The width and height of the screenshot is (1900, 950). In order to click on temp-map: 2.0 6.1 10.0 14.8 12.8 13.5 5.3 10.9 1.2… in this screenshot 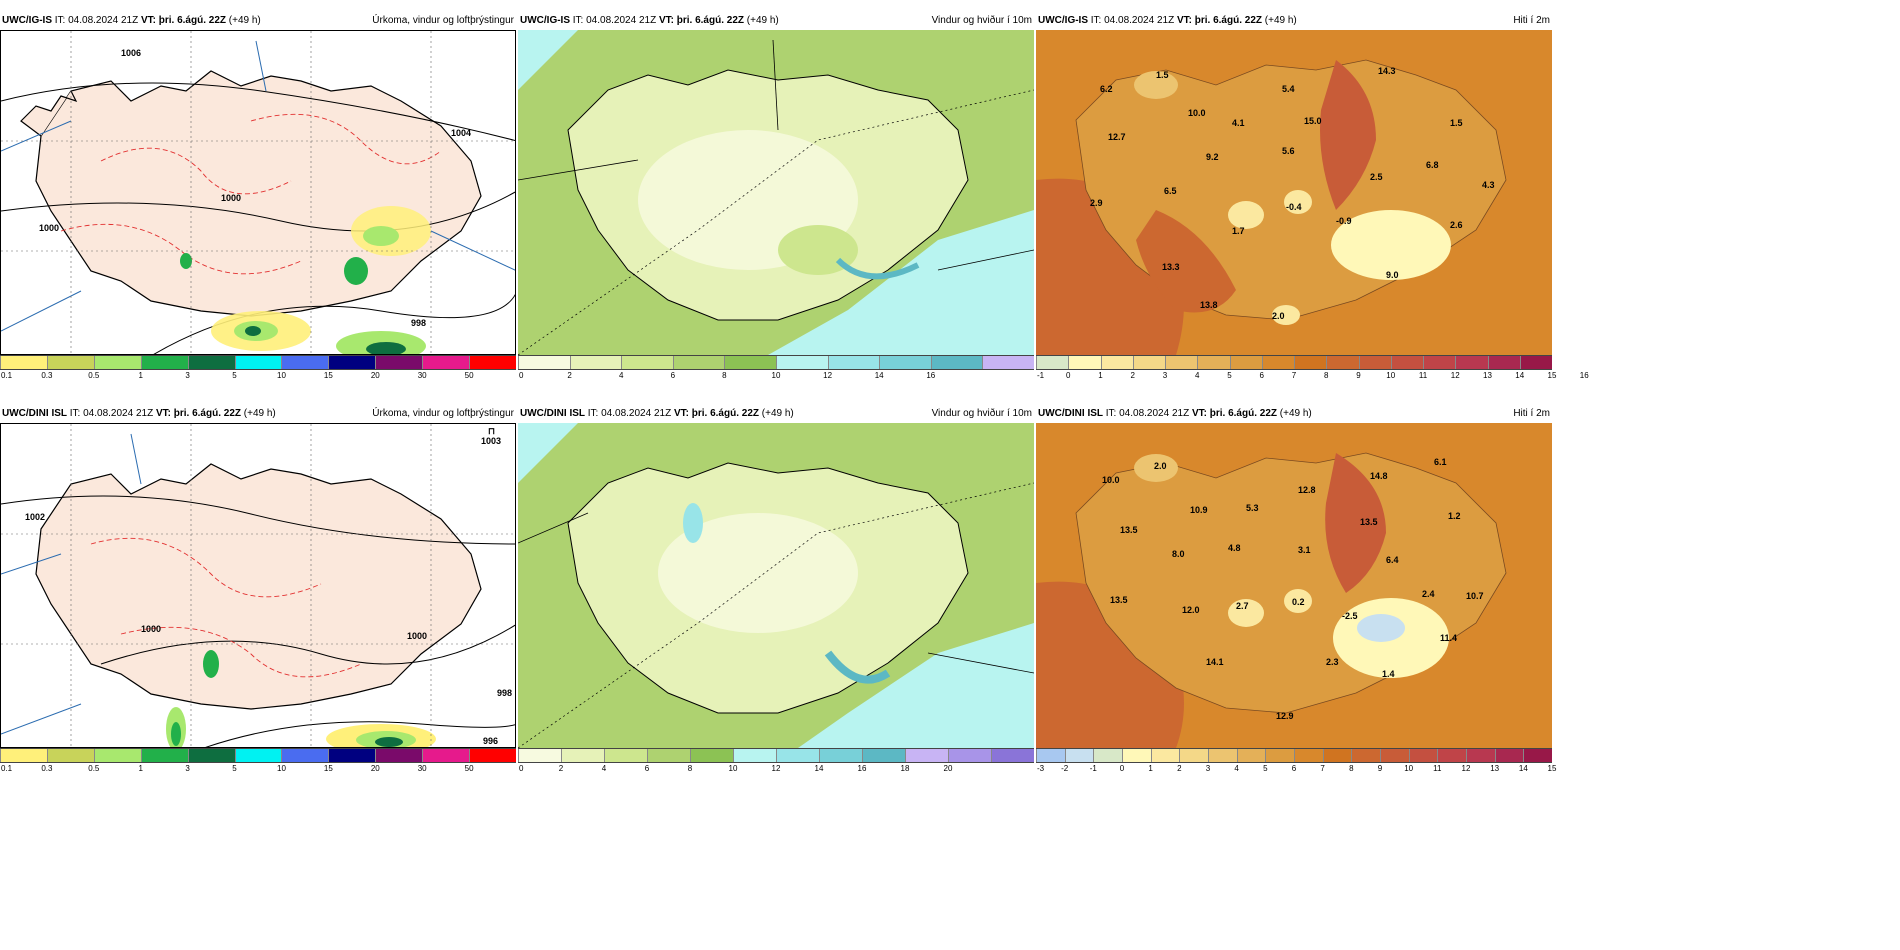, I will do `click(1294, 585)`.